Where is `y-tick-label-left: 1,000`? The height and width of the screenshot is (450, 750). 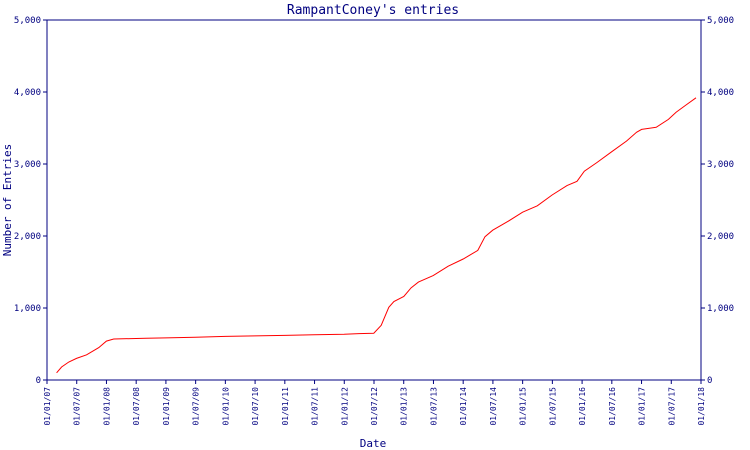
y-tick-label-left: 1,000 is located at coordinates (27, 309).